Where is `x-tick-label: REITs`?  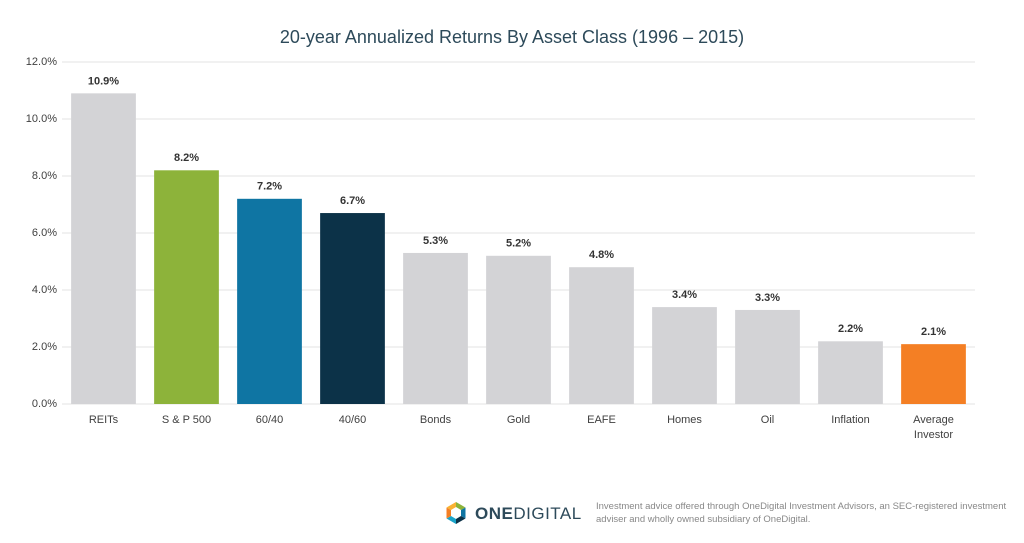 x-tick-label: REITs is located at coordinates (103, 420).